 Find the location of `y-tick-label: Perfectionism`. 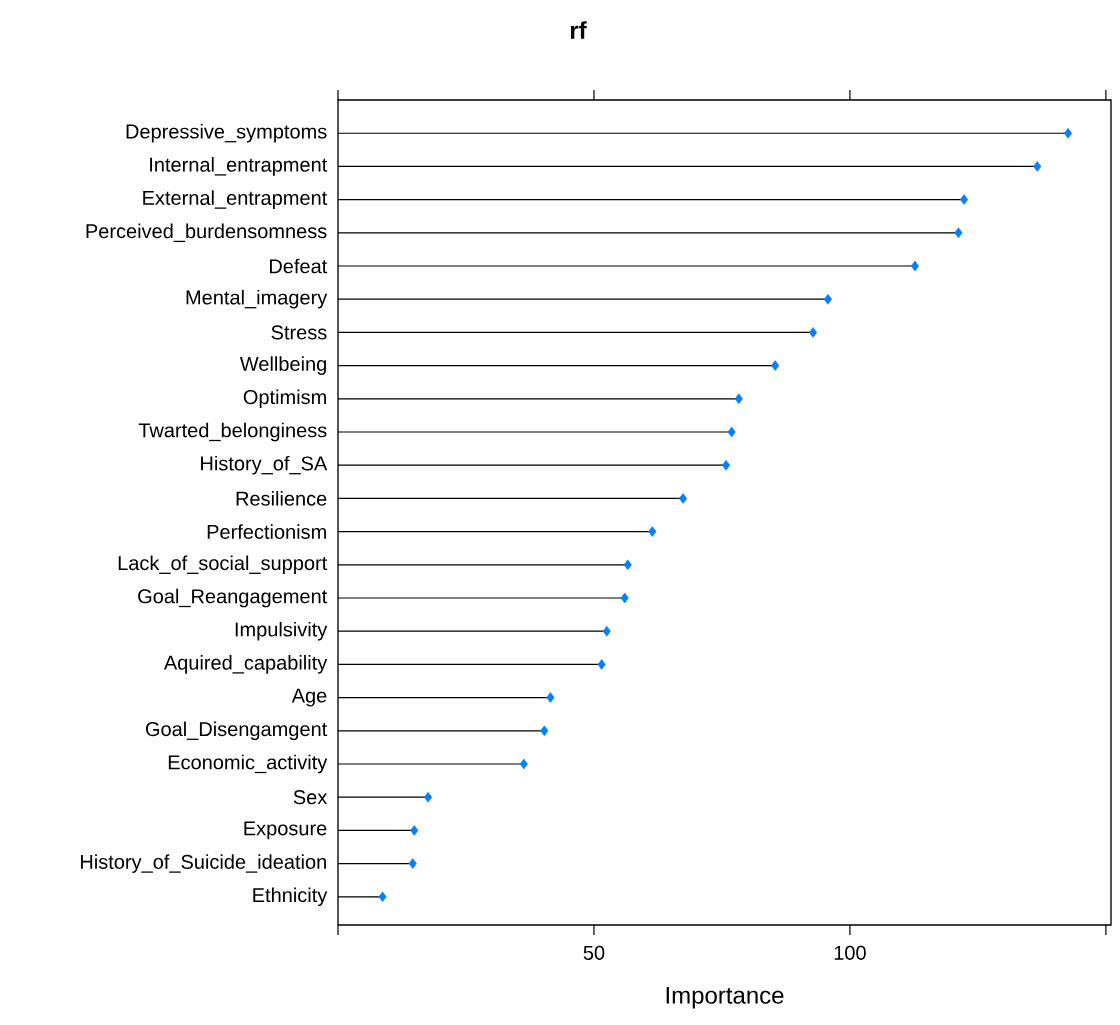

y-tick-label: Perfectionism is located at coordinates (266, 531).